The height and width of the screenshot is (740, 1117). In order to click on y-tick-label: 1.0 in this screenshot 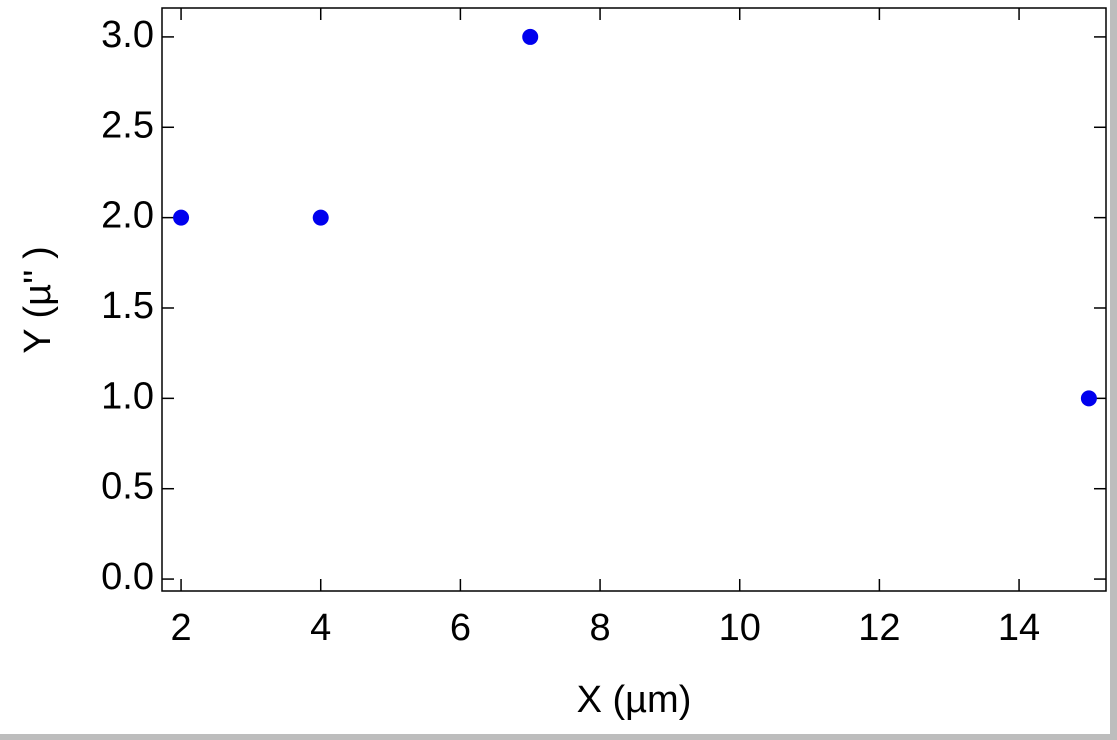, I will do `click(127, 396)`.